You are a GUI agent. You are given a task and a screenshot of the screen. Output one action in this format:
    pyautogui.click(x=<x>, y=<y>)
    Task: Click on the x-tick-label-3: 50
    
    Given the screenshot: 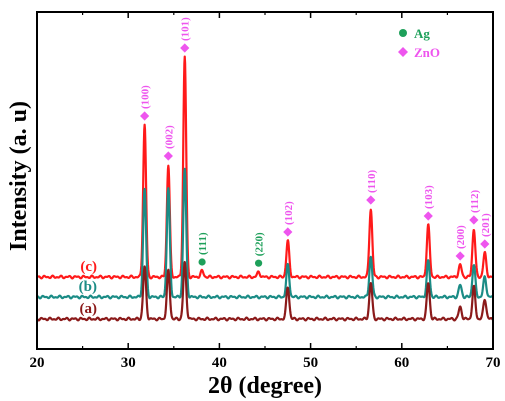 What is the action you would take?
    pyautogui.click(x=310, y=363)
    